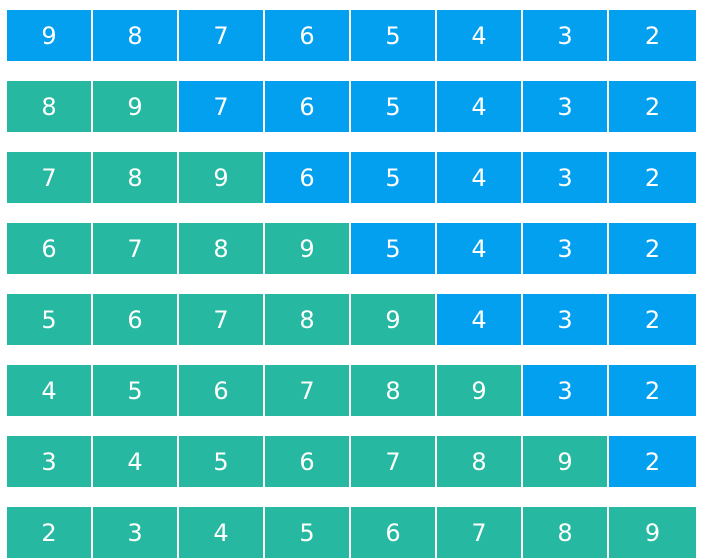 Image resolution: width=705 pixels, height=559 pixels. I want to click on unsorted-cell: 8, so click(136, 35).